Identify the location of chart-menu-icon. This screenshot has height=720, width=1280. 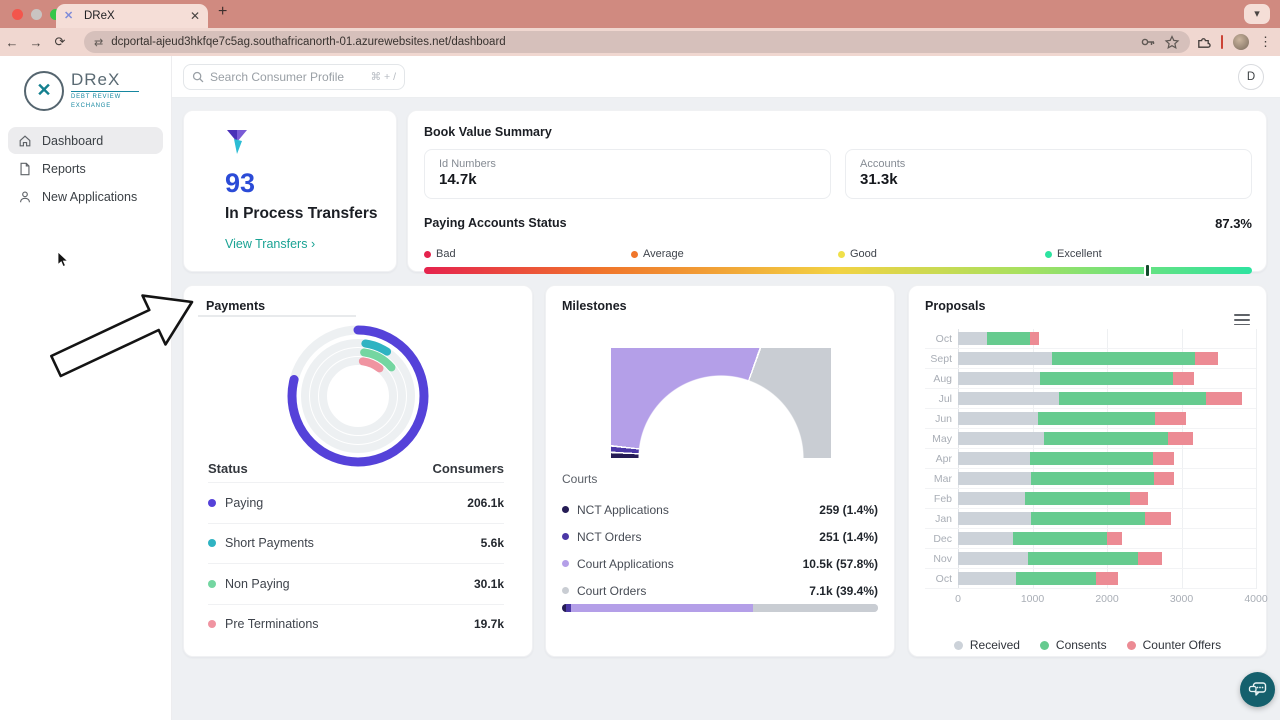
(1242, 320).